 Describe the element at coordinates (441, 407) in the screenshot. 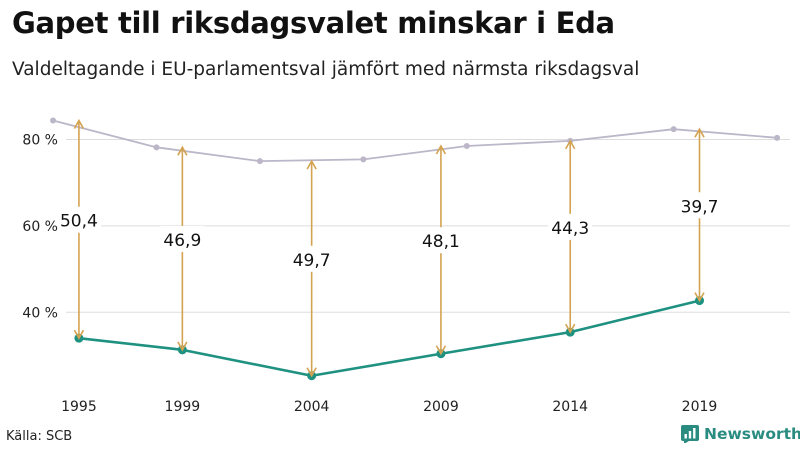

I see `x-tick-label: 2009` at that location.